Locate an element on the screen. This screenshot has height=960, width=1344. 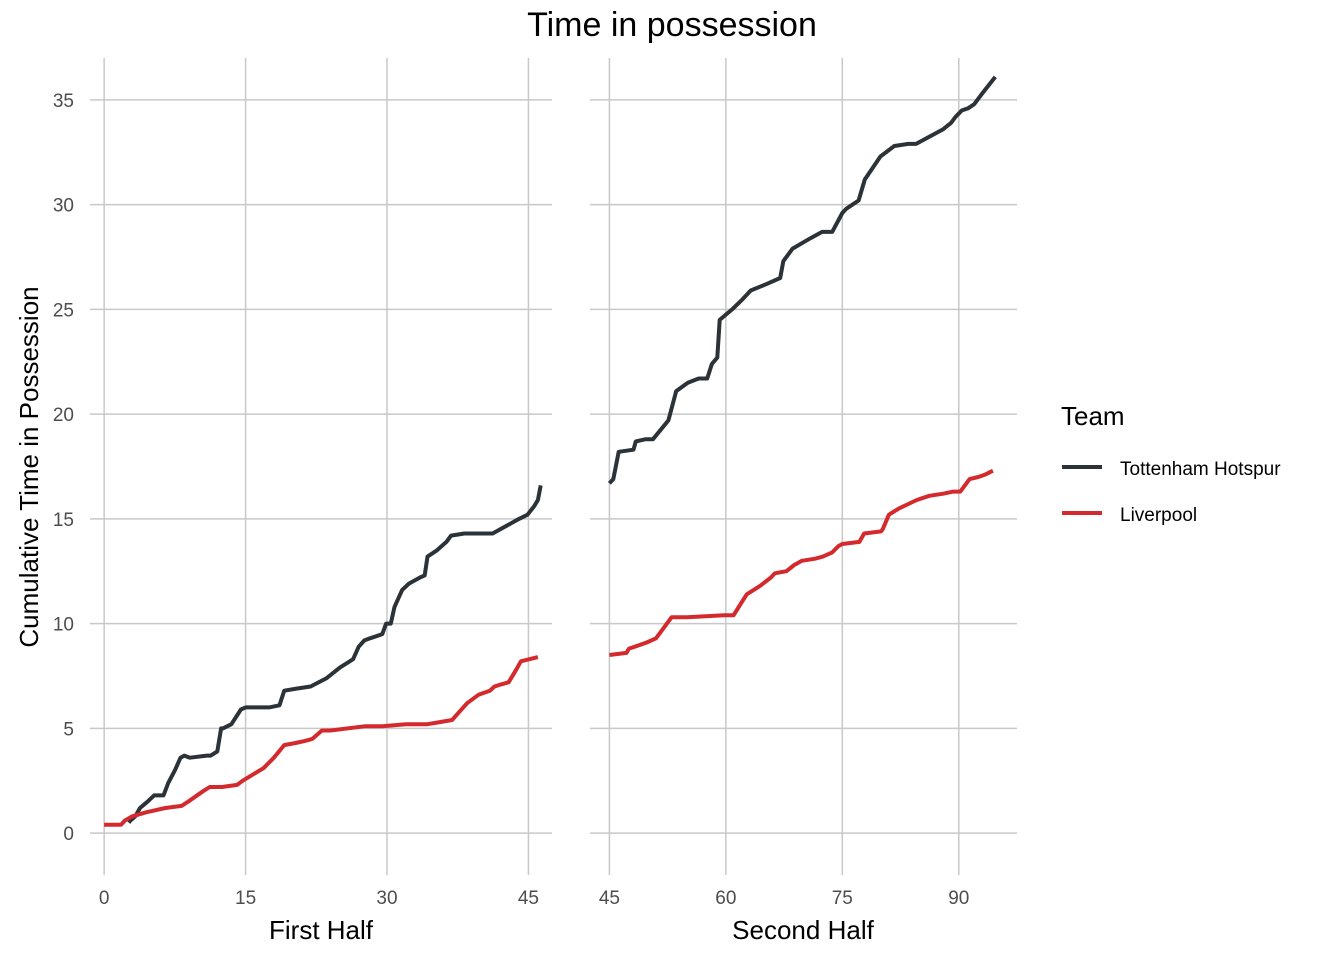
x-tick-label-30: 30 is located at coordinates (386, 898).